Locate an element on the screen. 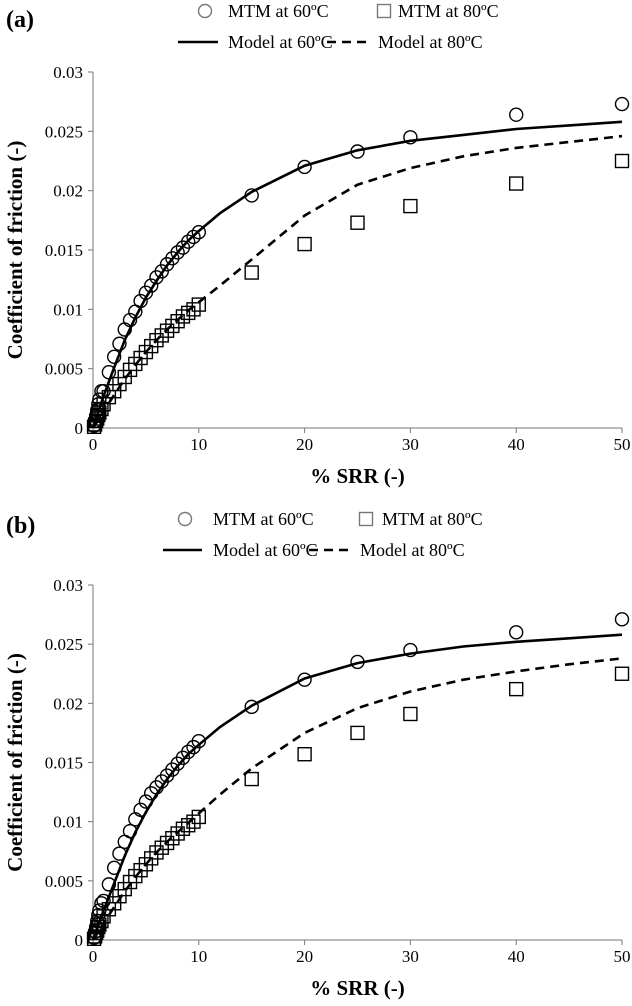  x-axis-title: % SRR (-) is located at coordinates (357, 988).